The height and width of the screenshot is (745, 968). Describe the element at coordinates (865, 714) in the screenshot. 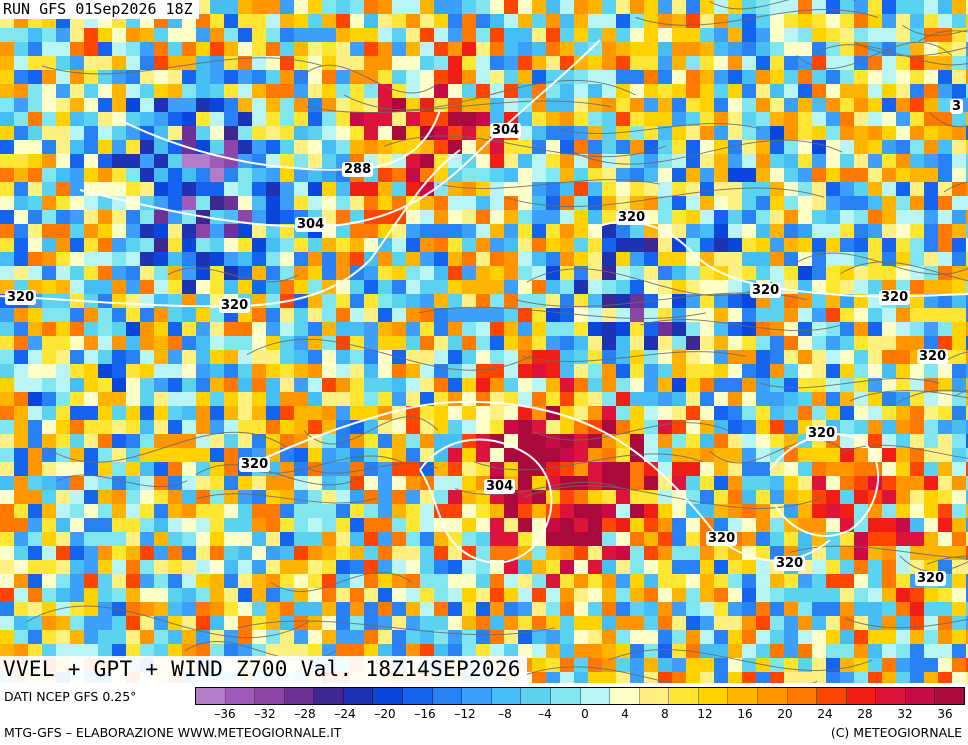

I see `color-scale-tick-label: 28` at that location.